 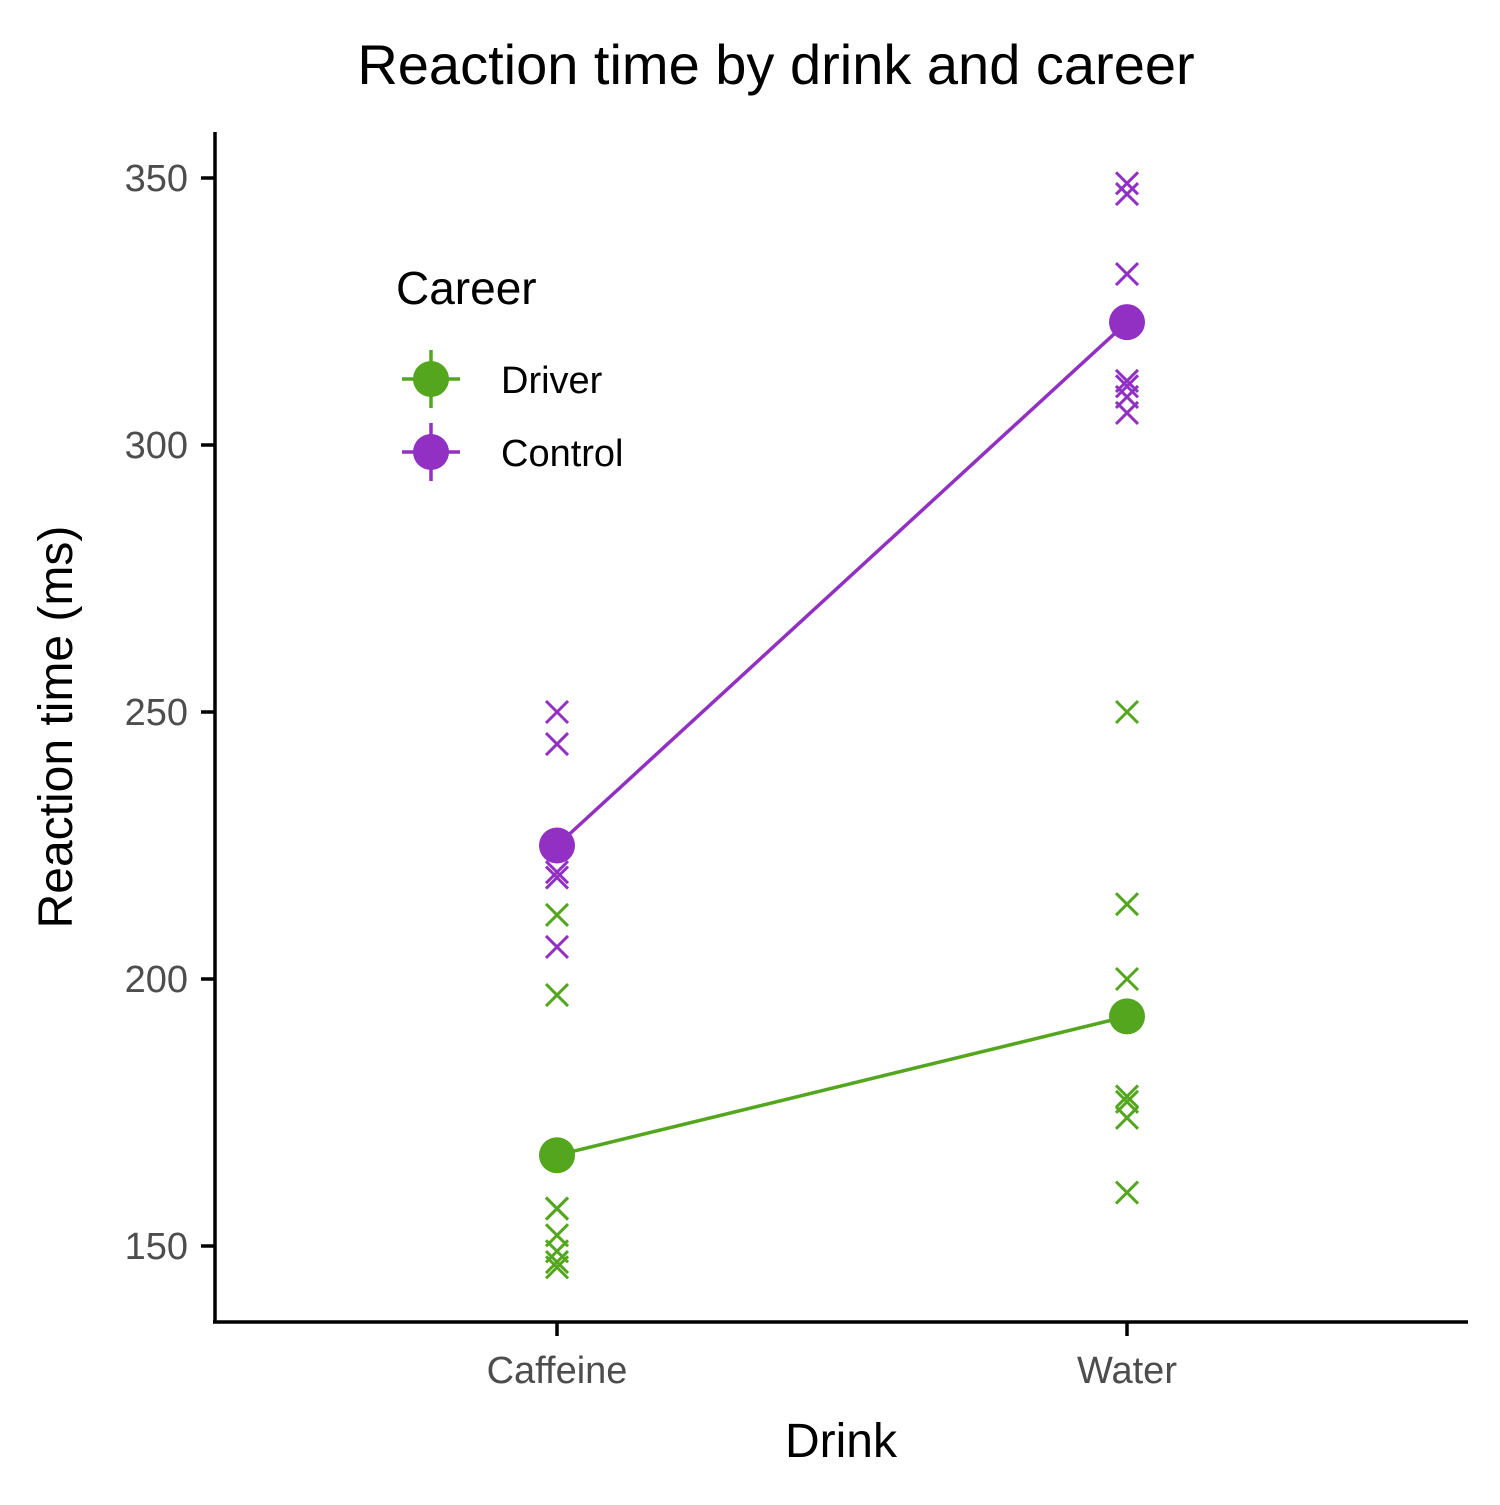 I want to click on y-tick-label: 150, so click(x=156, y=1247).